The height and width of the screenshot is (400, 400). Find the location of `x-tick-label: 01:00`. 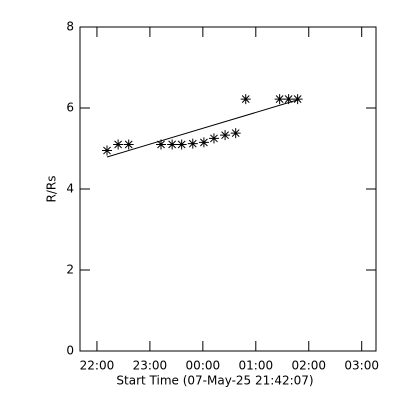

x-tick-label: 01:00 is located at coordinates (256, 366).